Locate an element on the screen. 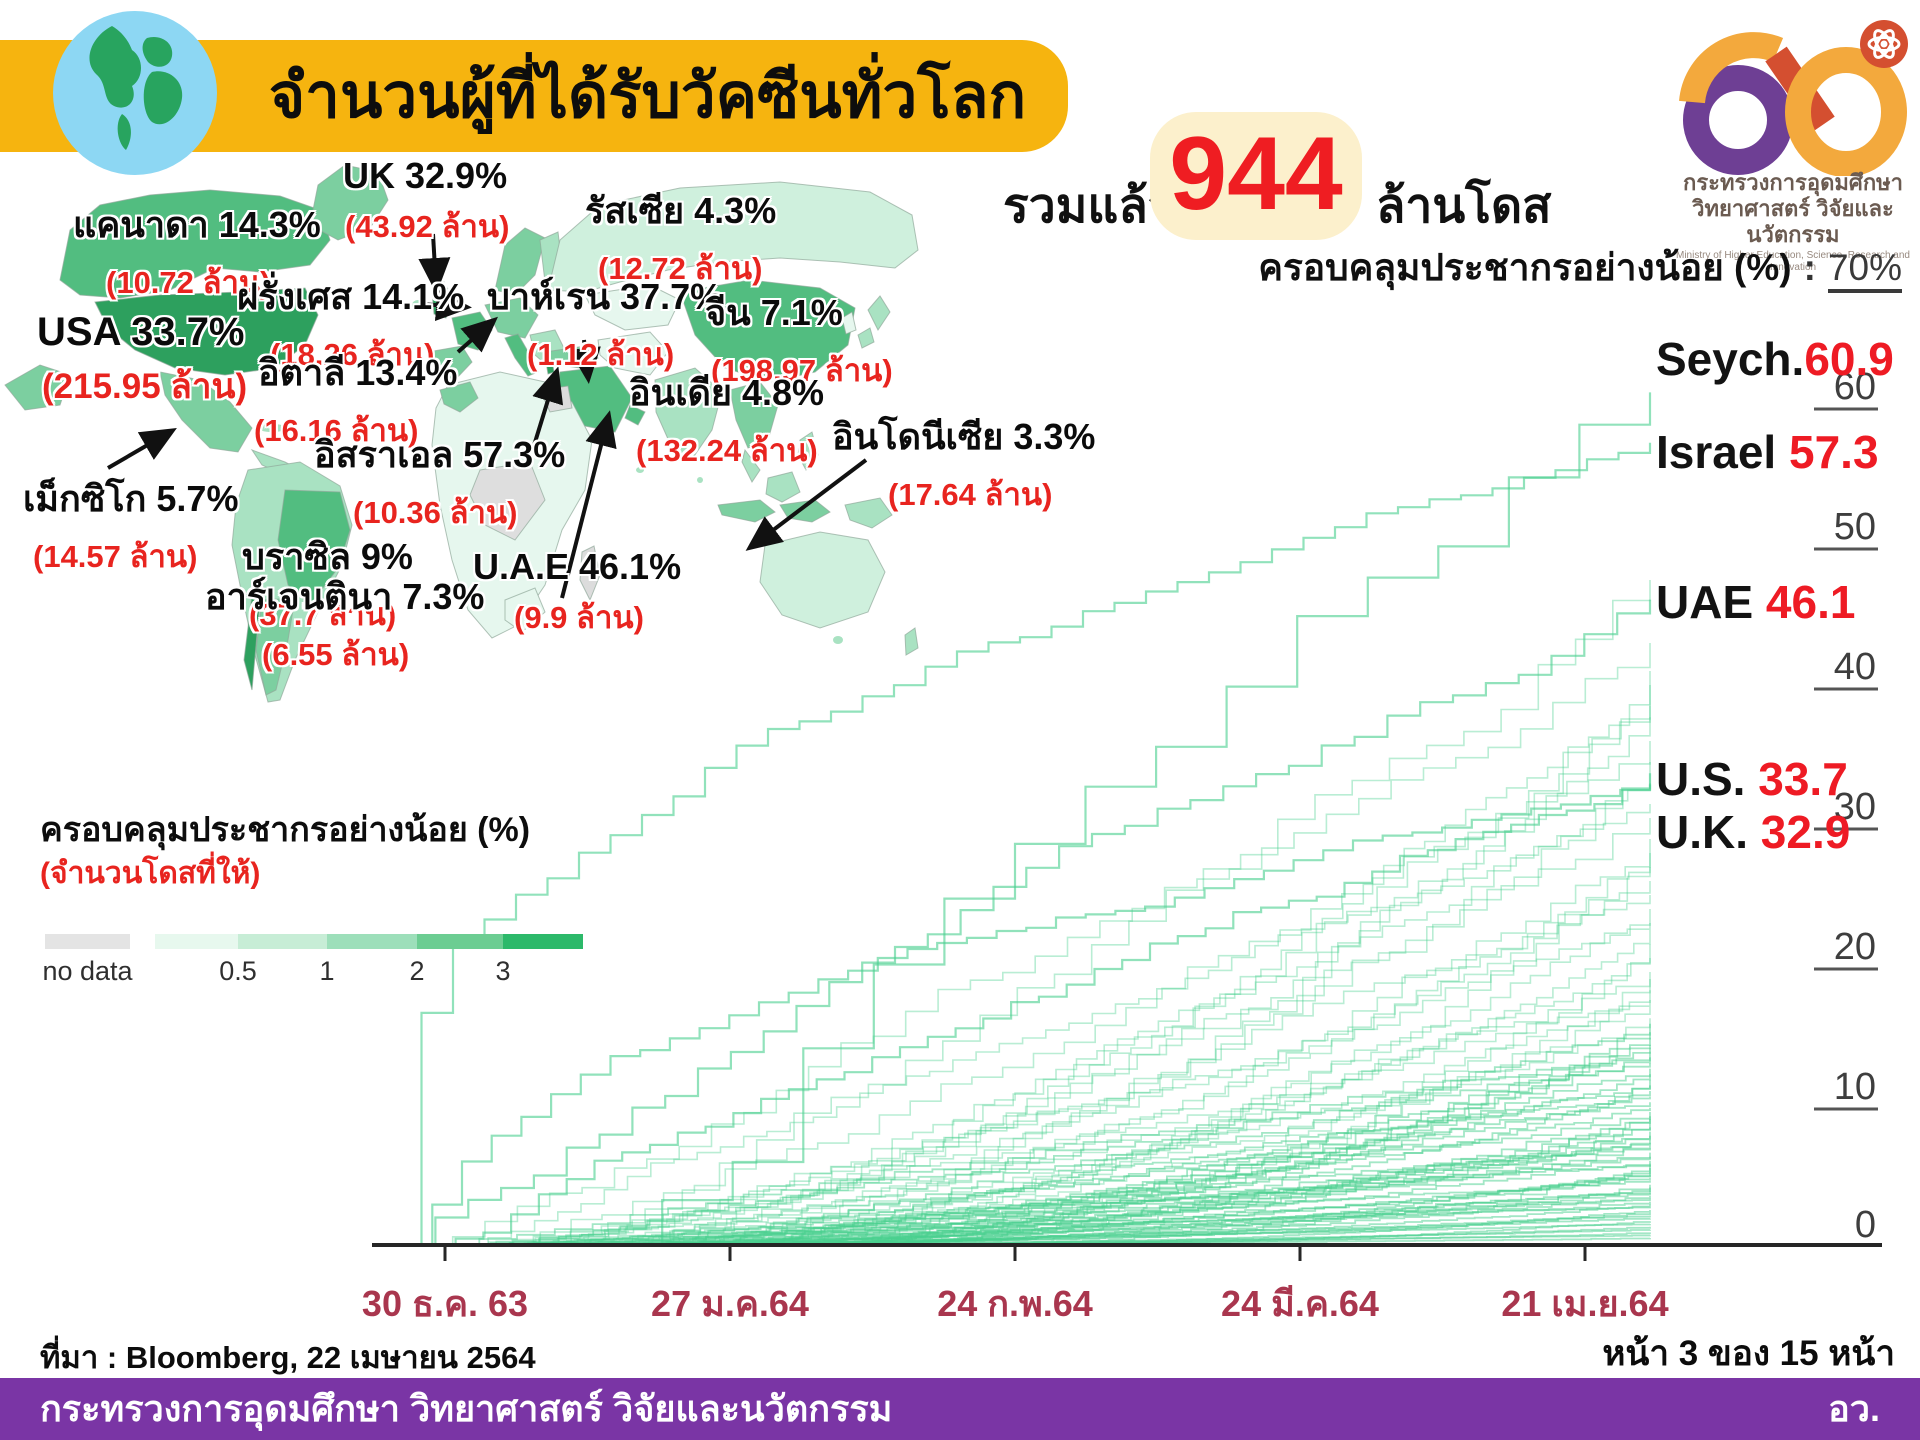  country-pct-label: แคนาดา 14.3% is located at coordinates (197, 224).